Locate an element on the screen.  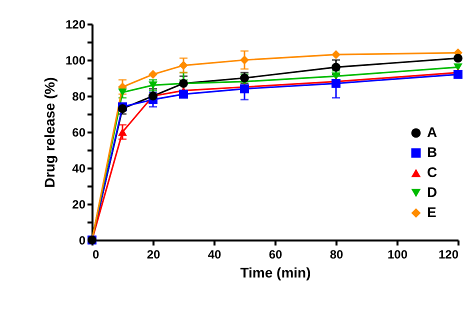
legend-label: A is located at coordinates (432, 132).